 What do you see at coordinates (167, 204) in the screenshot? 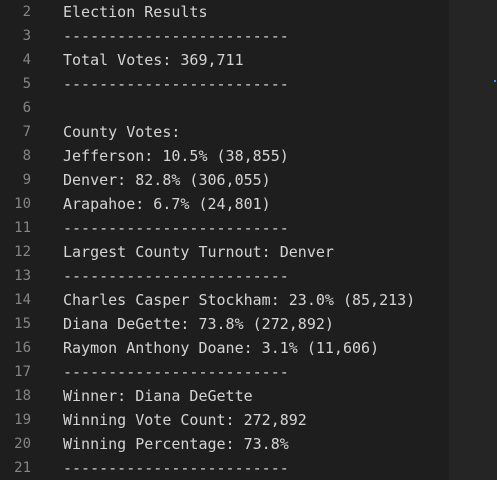
I see `line-text: Arapahoe: 6.7% (24,801)` at bounding box center [167, 204].